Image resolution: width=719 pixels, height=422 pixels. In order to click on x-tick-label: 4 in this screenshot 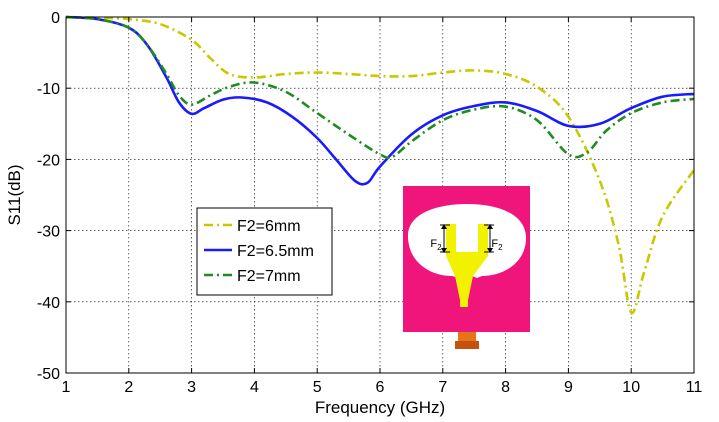, I will do `click(254, 387)`.